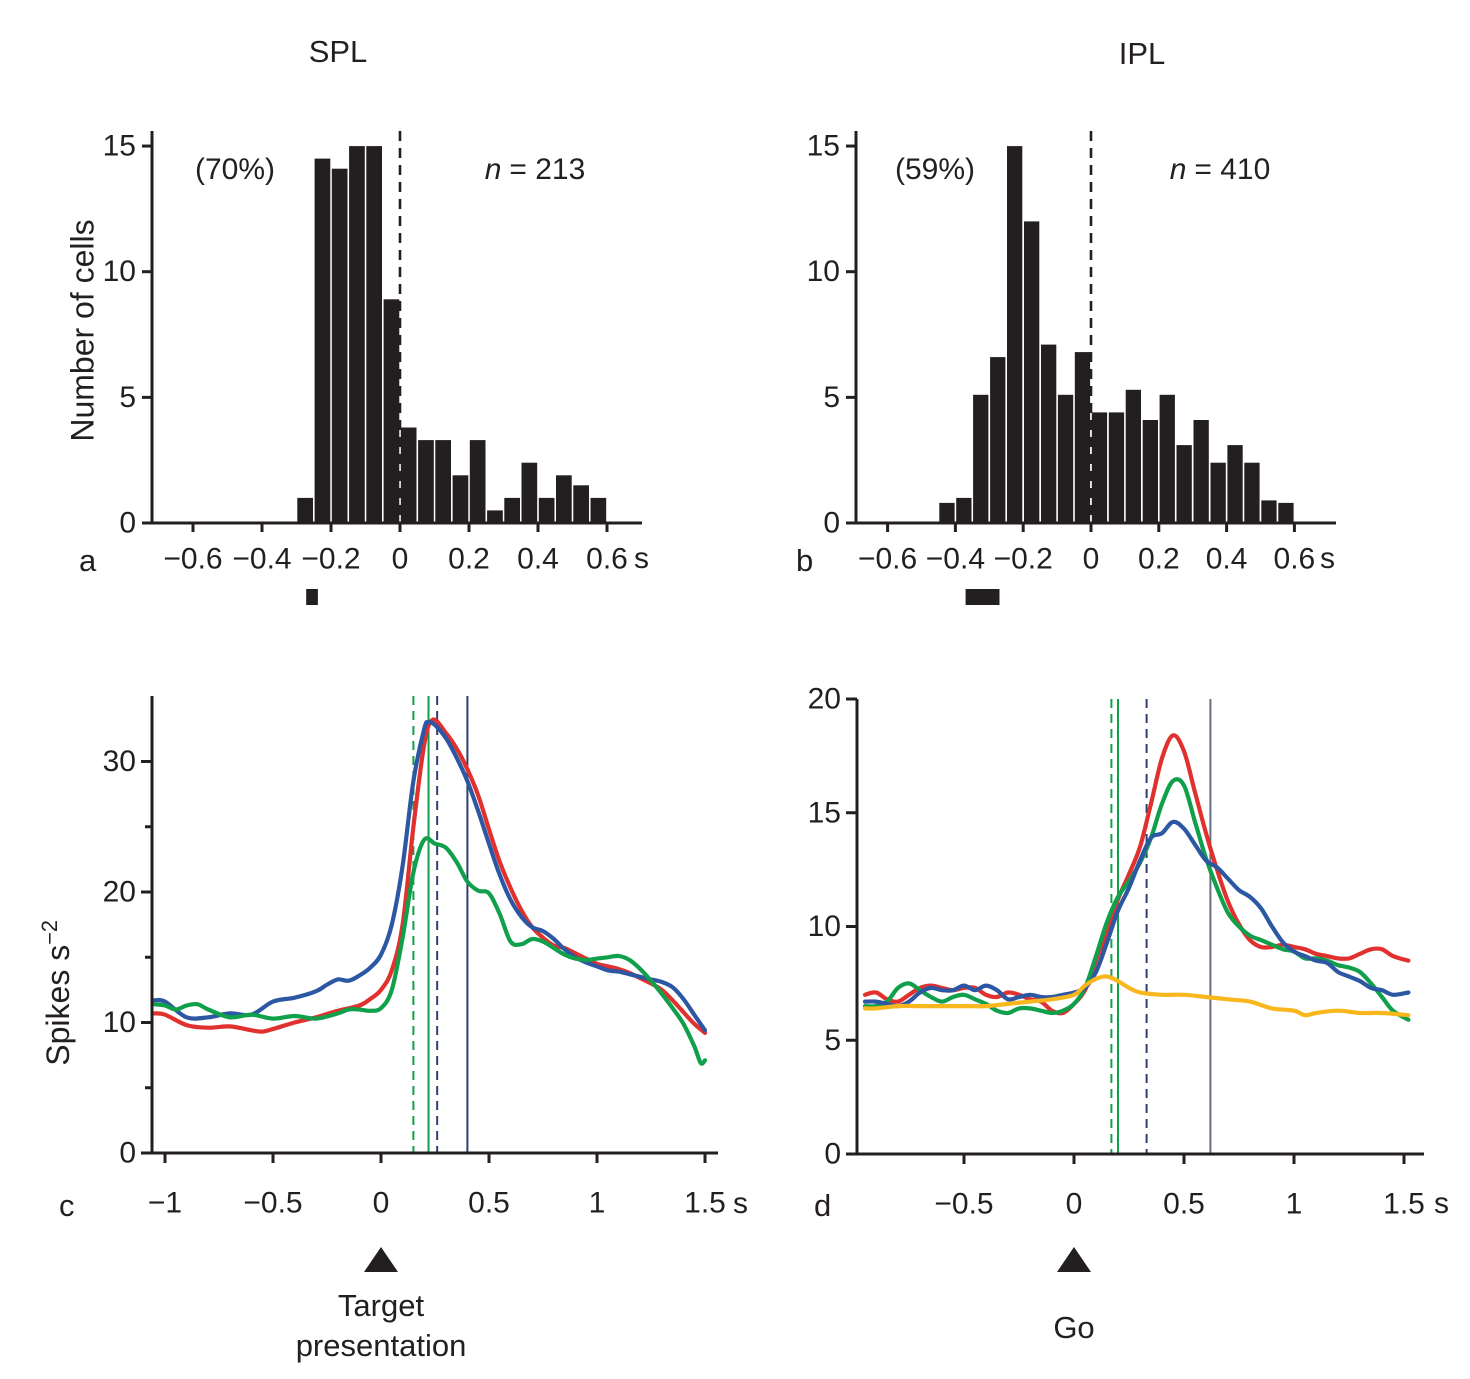 The image size is (1470, 1379). I want to click on series-line-green, so click(1136, 899).